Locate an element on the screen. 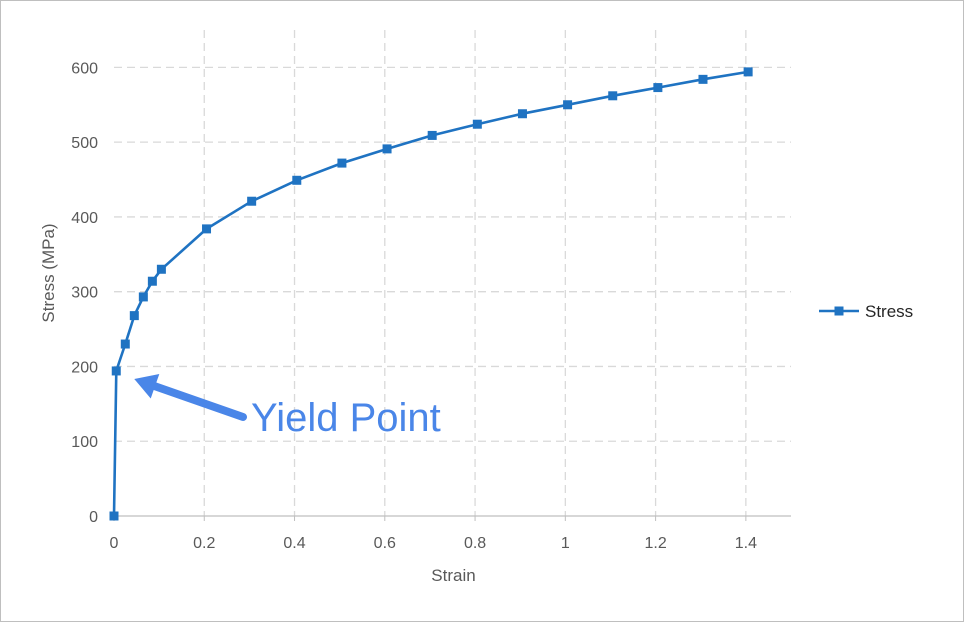 This screenshot has height=622, width=964. y-tick-label: 400 is located at coordinates (84, 218).